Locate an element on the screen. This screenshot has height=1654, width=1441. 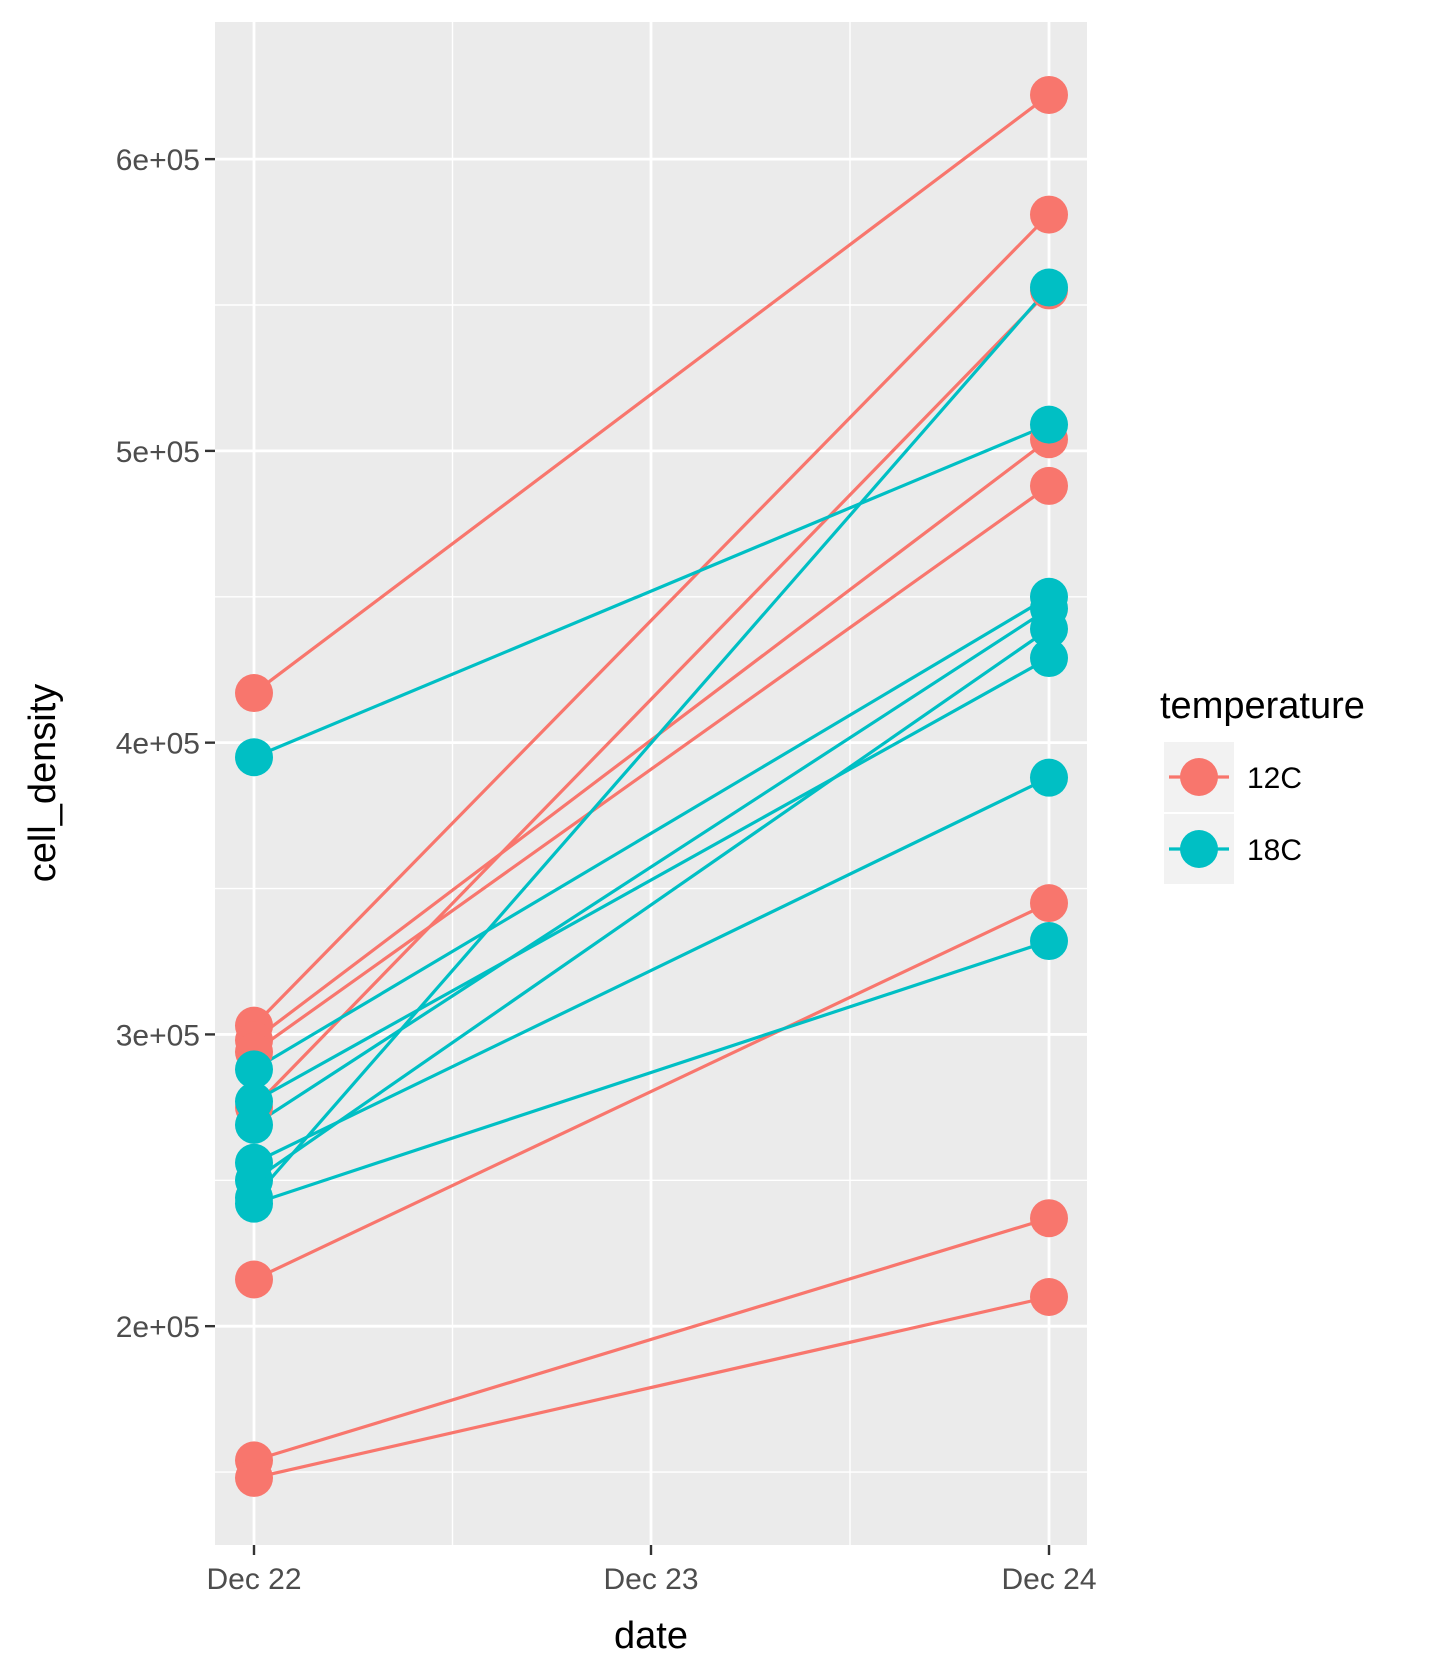
x-tick-label-1: Dec 23 is located at coordinates (650, 1579).